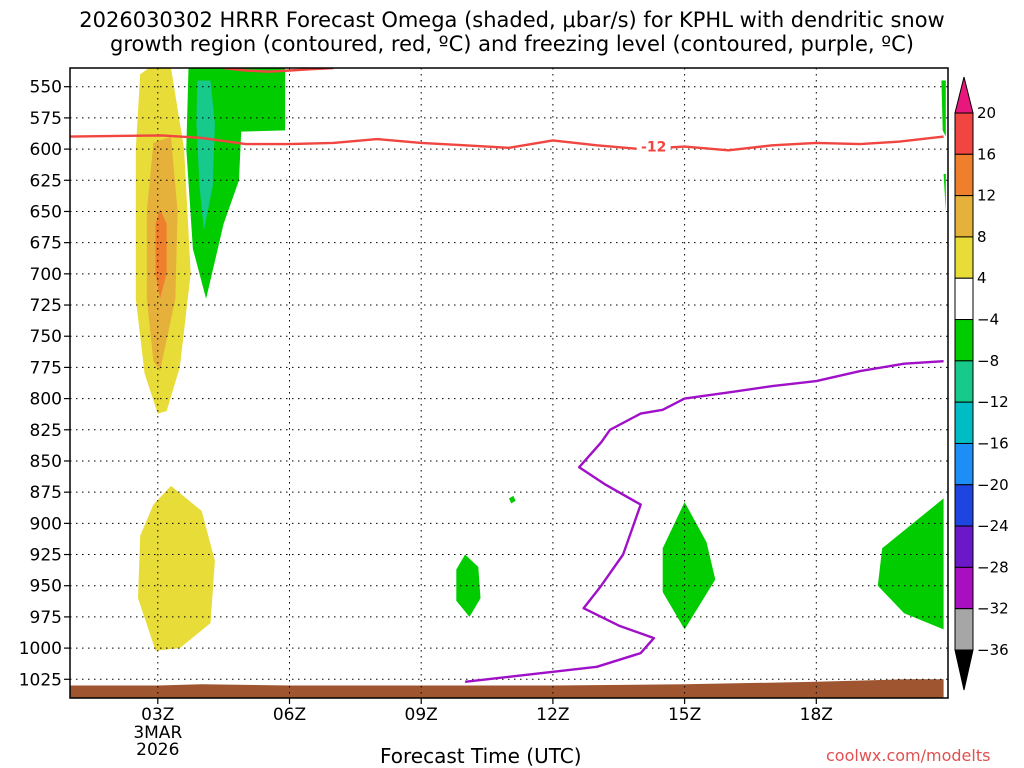 Image resolution: width=1024 pixels, height=768 pixels. I want to click on x-tick-sublabel: 2026, so click(157, 750).